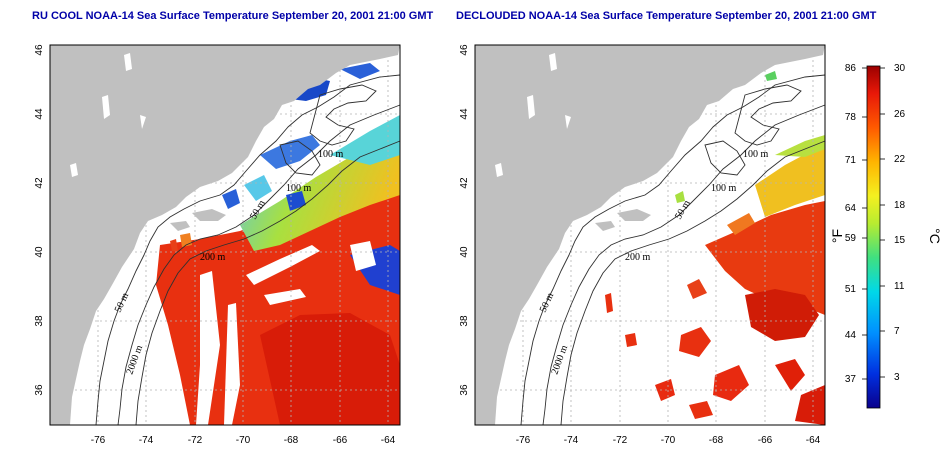 The width and height of the screenshot is (950, 475). I want to click on map-left-lon-axis: -76 -74 -72 -70 -68 -66 -64, so click(243, 440).